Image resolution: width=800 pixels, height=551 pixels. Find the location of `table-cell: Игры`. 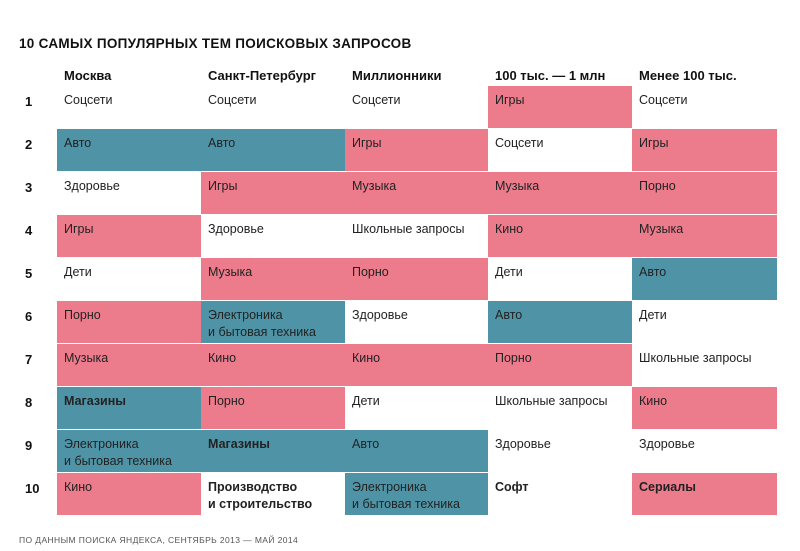

table-cell: Игры is located at coordinates (273, 193).